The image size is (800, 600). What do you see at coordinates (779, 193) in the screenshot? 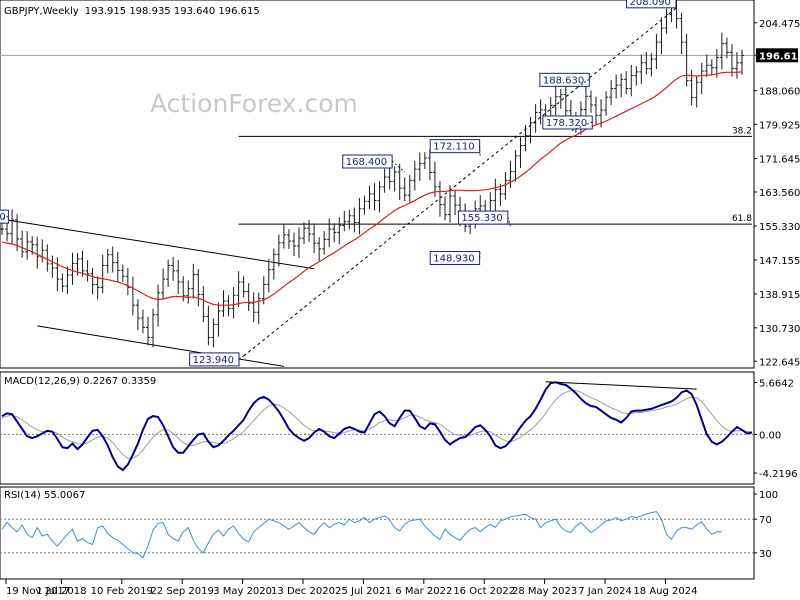
I see `price-y-tick-label: 163.560` at bounding box center [779, 193].